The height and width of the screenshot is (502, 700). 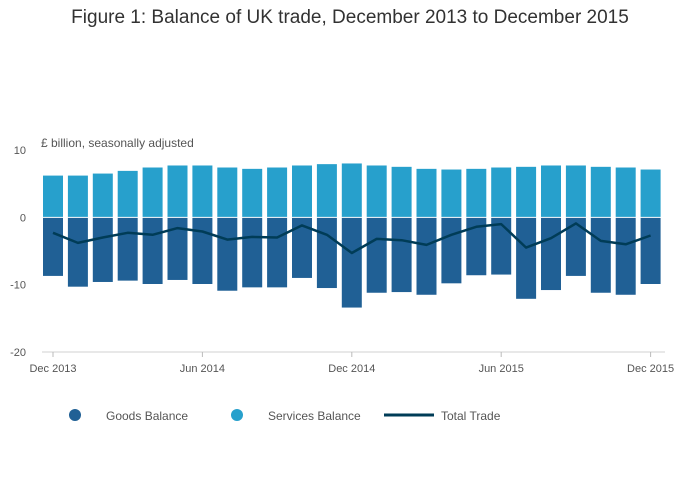 I want to click on y-tick-label: -20, so click(x=18, y=353).